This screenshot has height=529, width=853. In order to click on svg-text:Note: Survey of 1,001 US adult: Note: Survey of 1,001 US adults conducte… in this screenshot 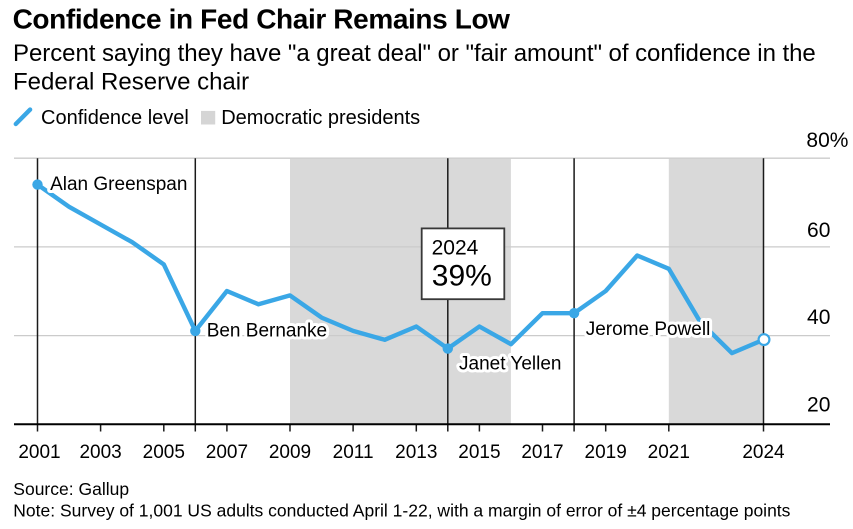, I will do `click(401, 510)`.